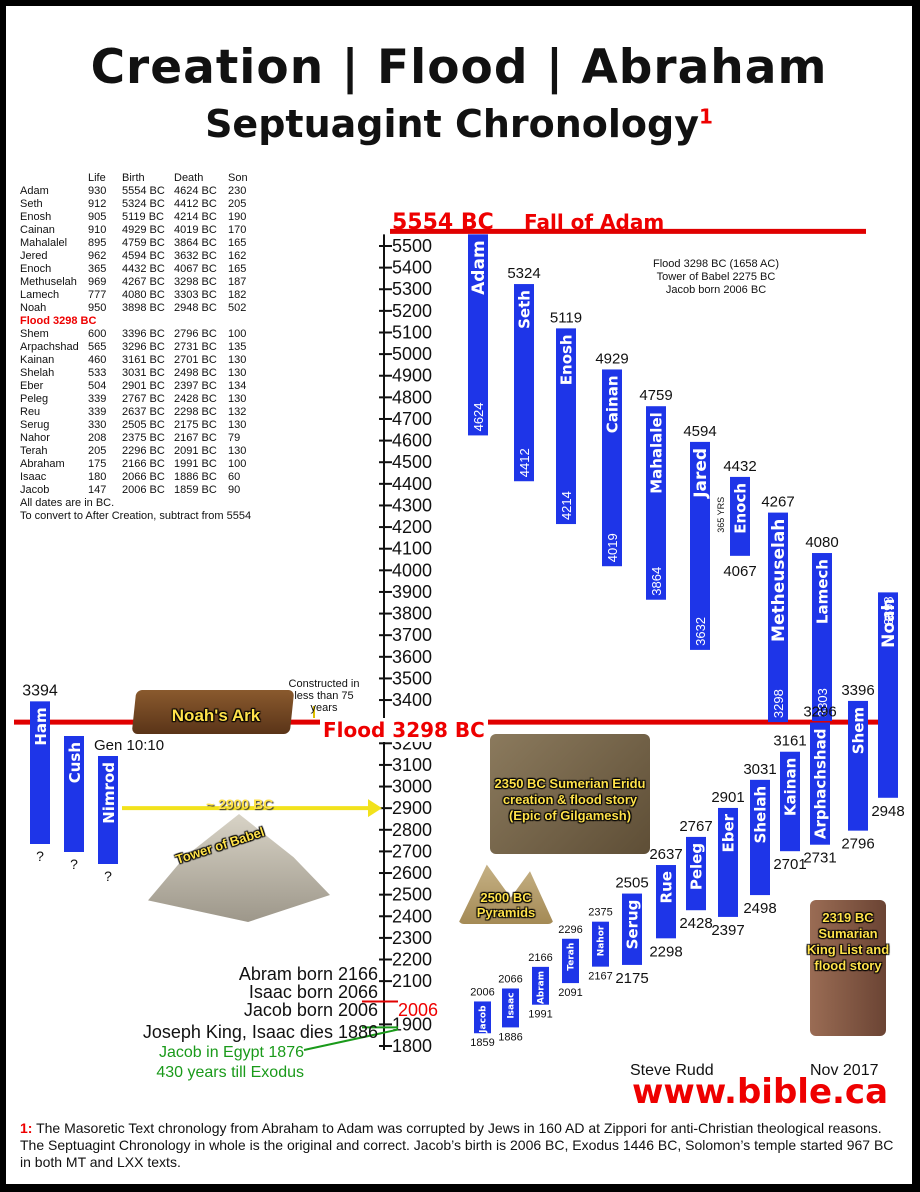 The width and height of the screenshot is (920, 1192). Describe the element at coordinates (143, 399) in the screenshot. I see `table-cell: 2767 BC` at that location.